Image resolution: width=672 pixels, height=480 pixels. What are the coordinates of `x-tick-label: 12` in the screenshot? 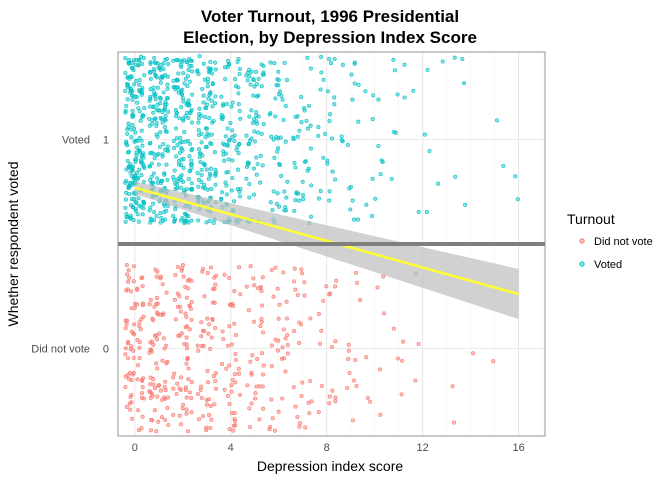 It's located at (423, 448).